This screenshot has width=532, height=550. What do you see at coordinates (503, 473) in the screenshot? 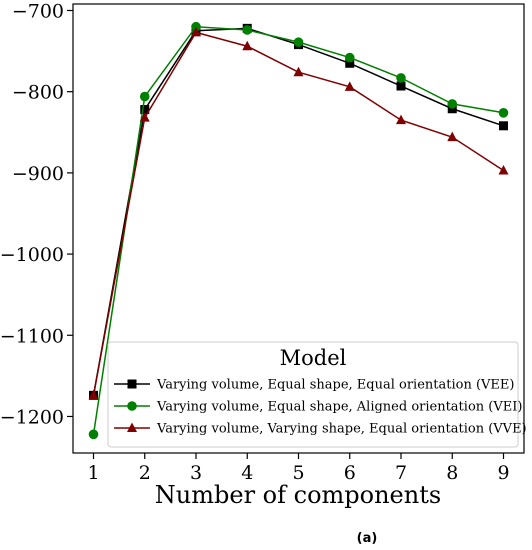
I see `x-tick-label: 9` at bounding box center [503, 473].